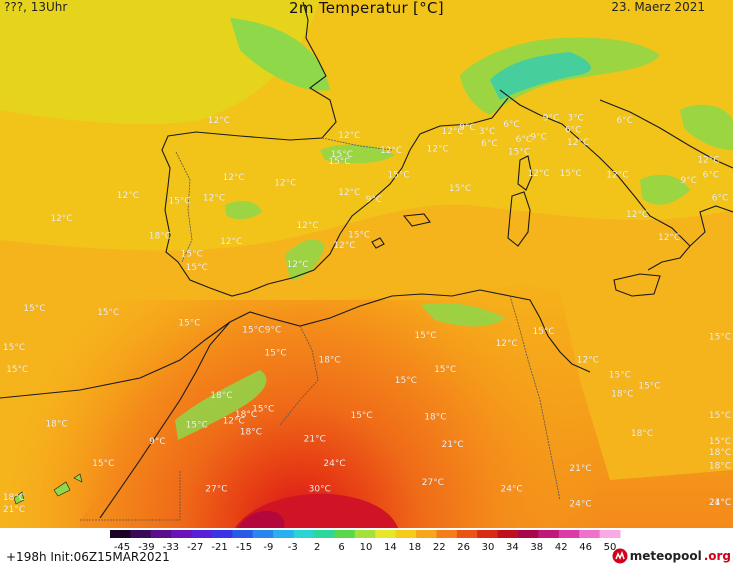 Image resolution: width=733 pixels, height=566 pixels. I want to click on tellatlas-patch, so click(462, 315).